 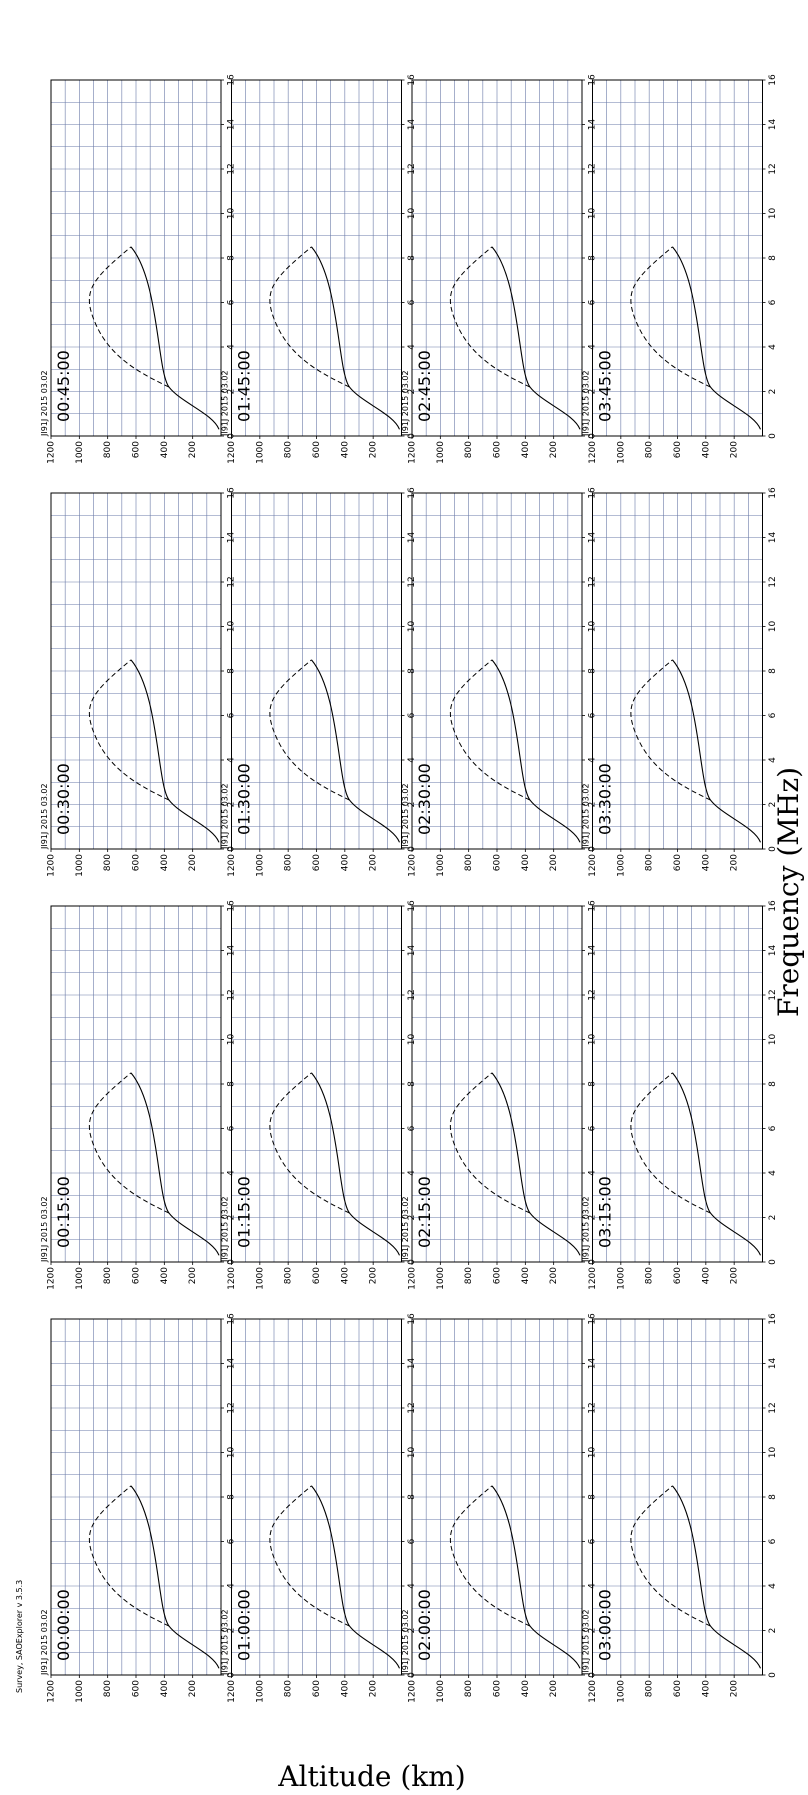 What do you see at coordinates (63, 799) in the screenshot?
I see `time-label: 00:30:00` at bounding box center [63, 799].